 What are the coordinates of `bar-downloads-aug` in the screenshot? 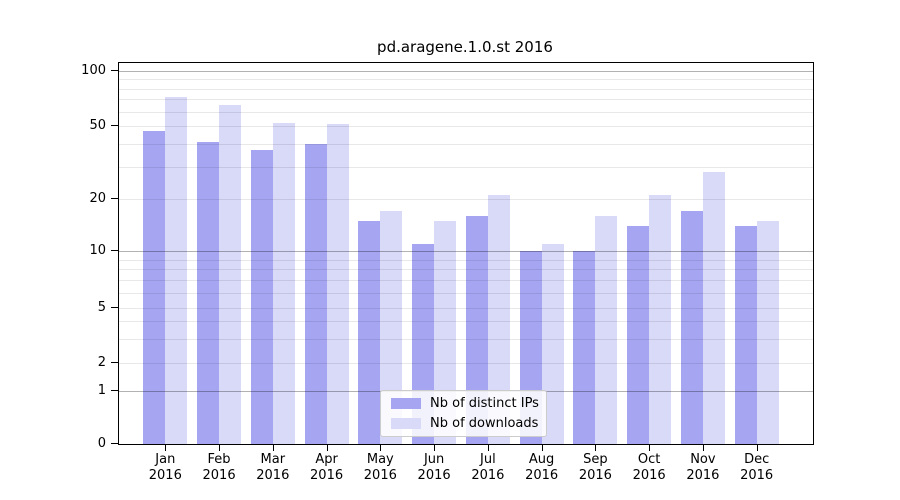 It's located at (552, 343).